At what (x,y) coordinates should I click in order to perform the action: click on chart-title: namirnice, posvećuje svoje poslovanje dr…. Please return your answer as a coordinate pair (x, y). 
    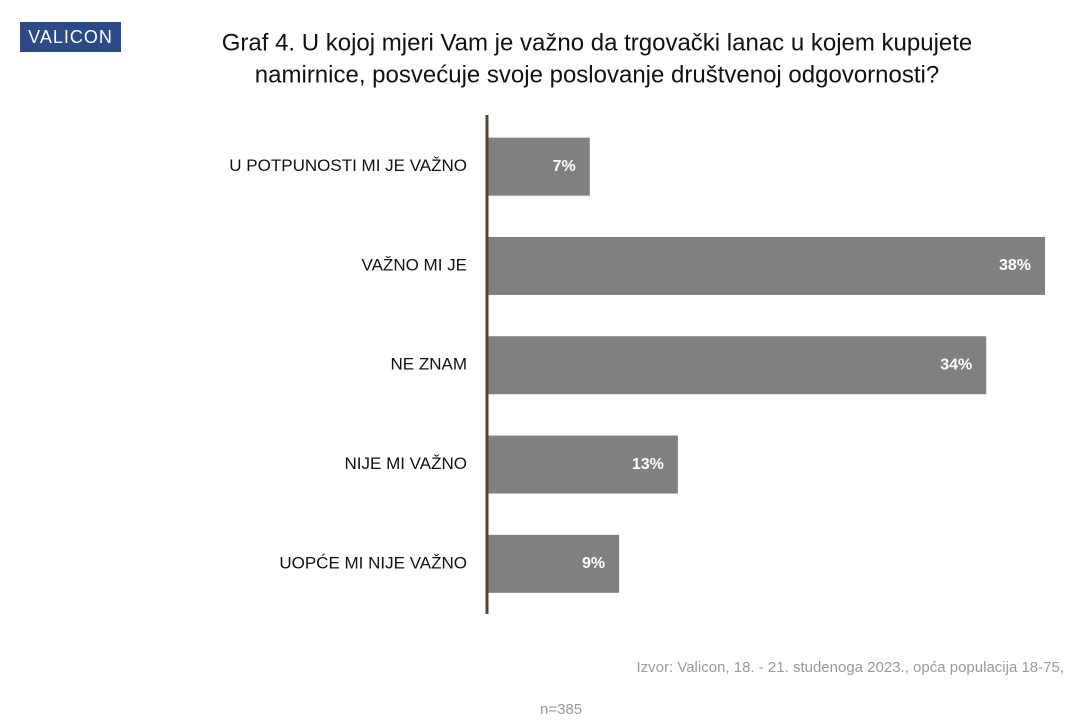
    Looking at the image, I should click on (597, 74).